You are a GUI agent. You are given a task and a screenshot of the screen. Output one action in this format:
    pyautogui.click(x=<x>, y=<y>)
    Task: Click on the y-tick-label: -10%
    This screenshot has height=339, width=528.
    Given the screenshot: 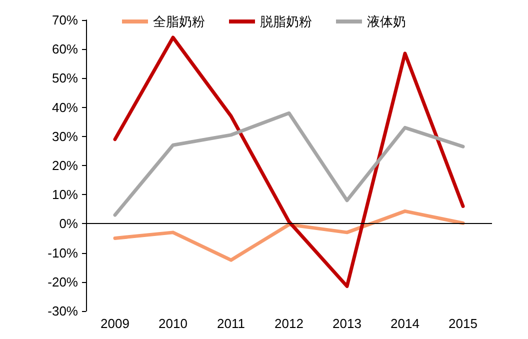 What is the action you would take?
    pyautogui.click(x=63, y=252)
    